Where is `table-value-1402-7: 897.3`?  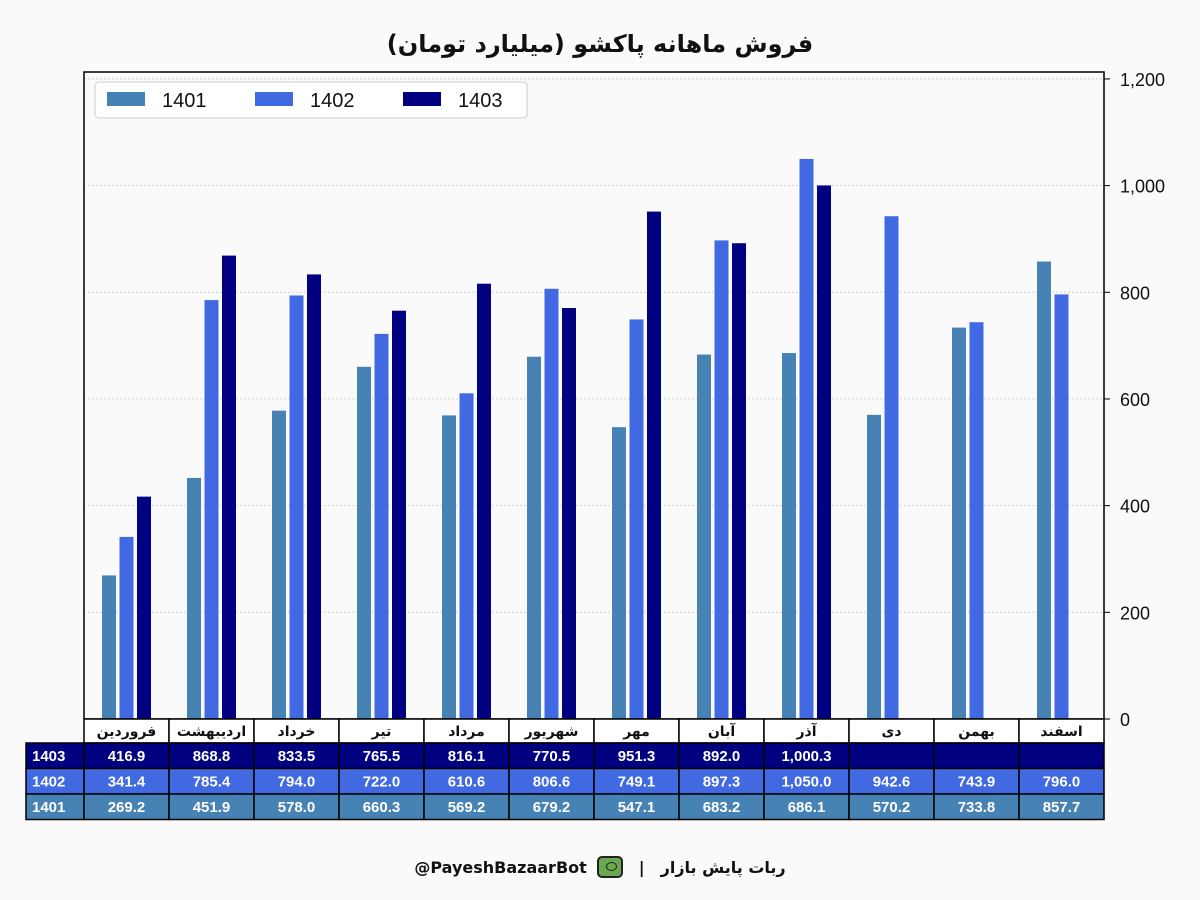 table-value-1402-7: 897.3 is located at coordinates (722, 782).